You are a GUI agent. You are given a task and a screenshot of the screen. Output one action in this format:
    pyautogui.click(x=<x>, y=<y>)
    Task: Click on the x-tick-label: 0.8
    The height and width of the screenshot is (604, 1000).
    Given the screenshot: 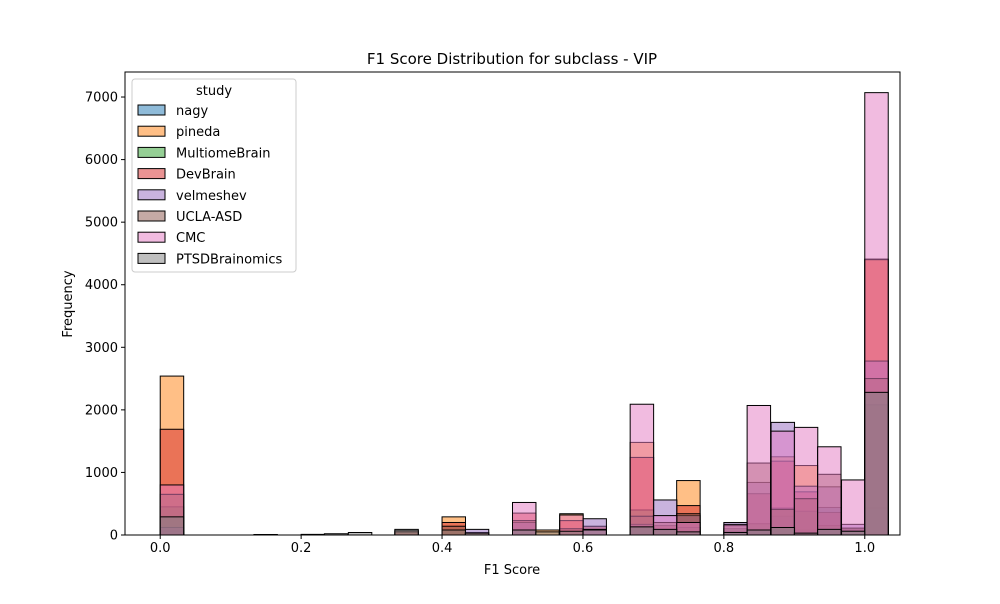 What is the action you would take?
    pyautogui.click(x=724, y=548)
    